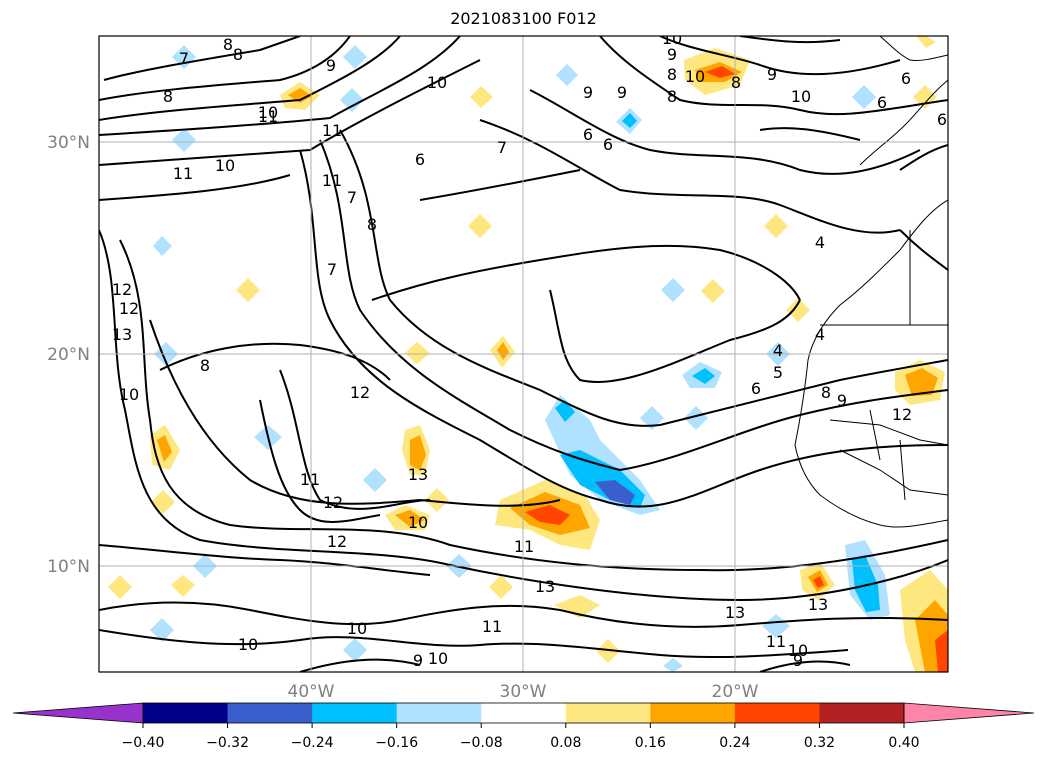 The image size is (1047, 763). I want to click on lon-label-40w: 40°W, so click(311, 692).